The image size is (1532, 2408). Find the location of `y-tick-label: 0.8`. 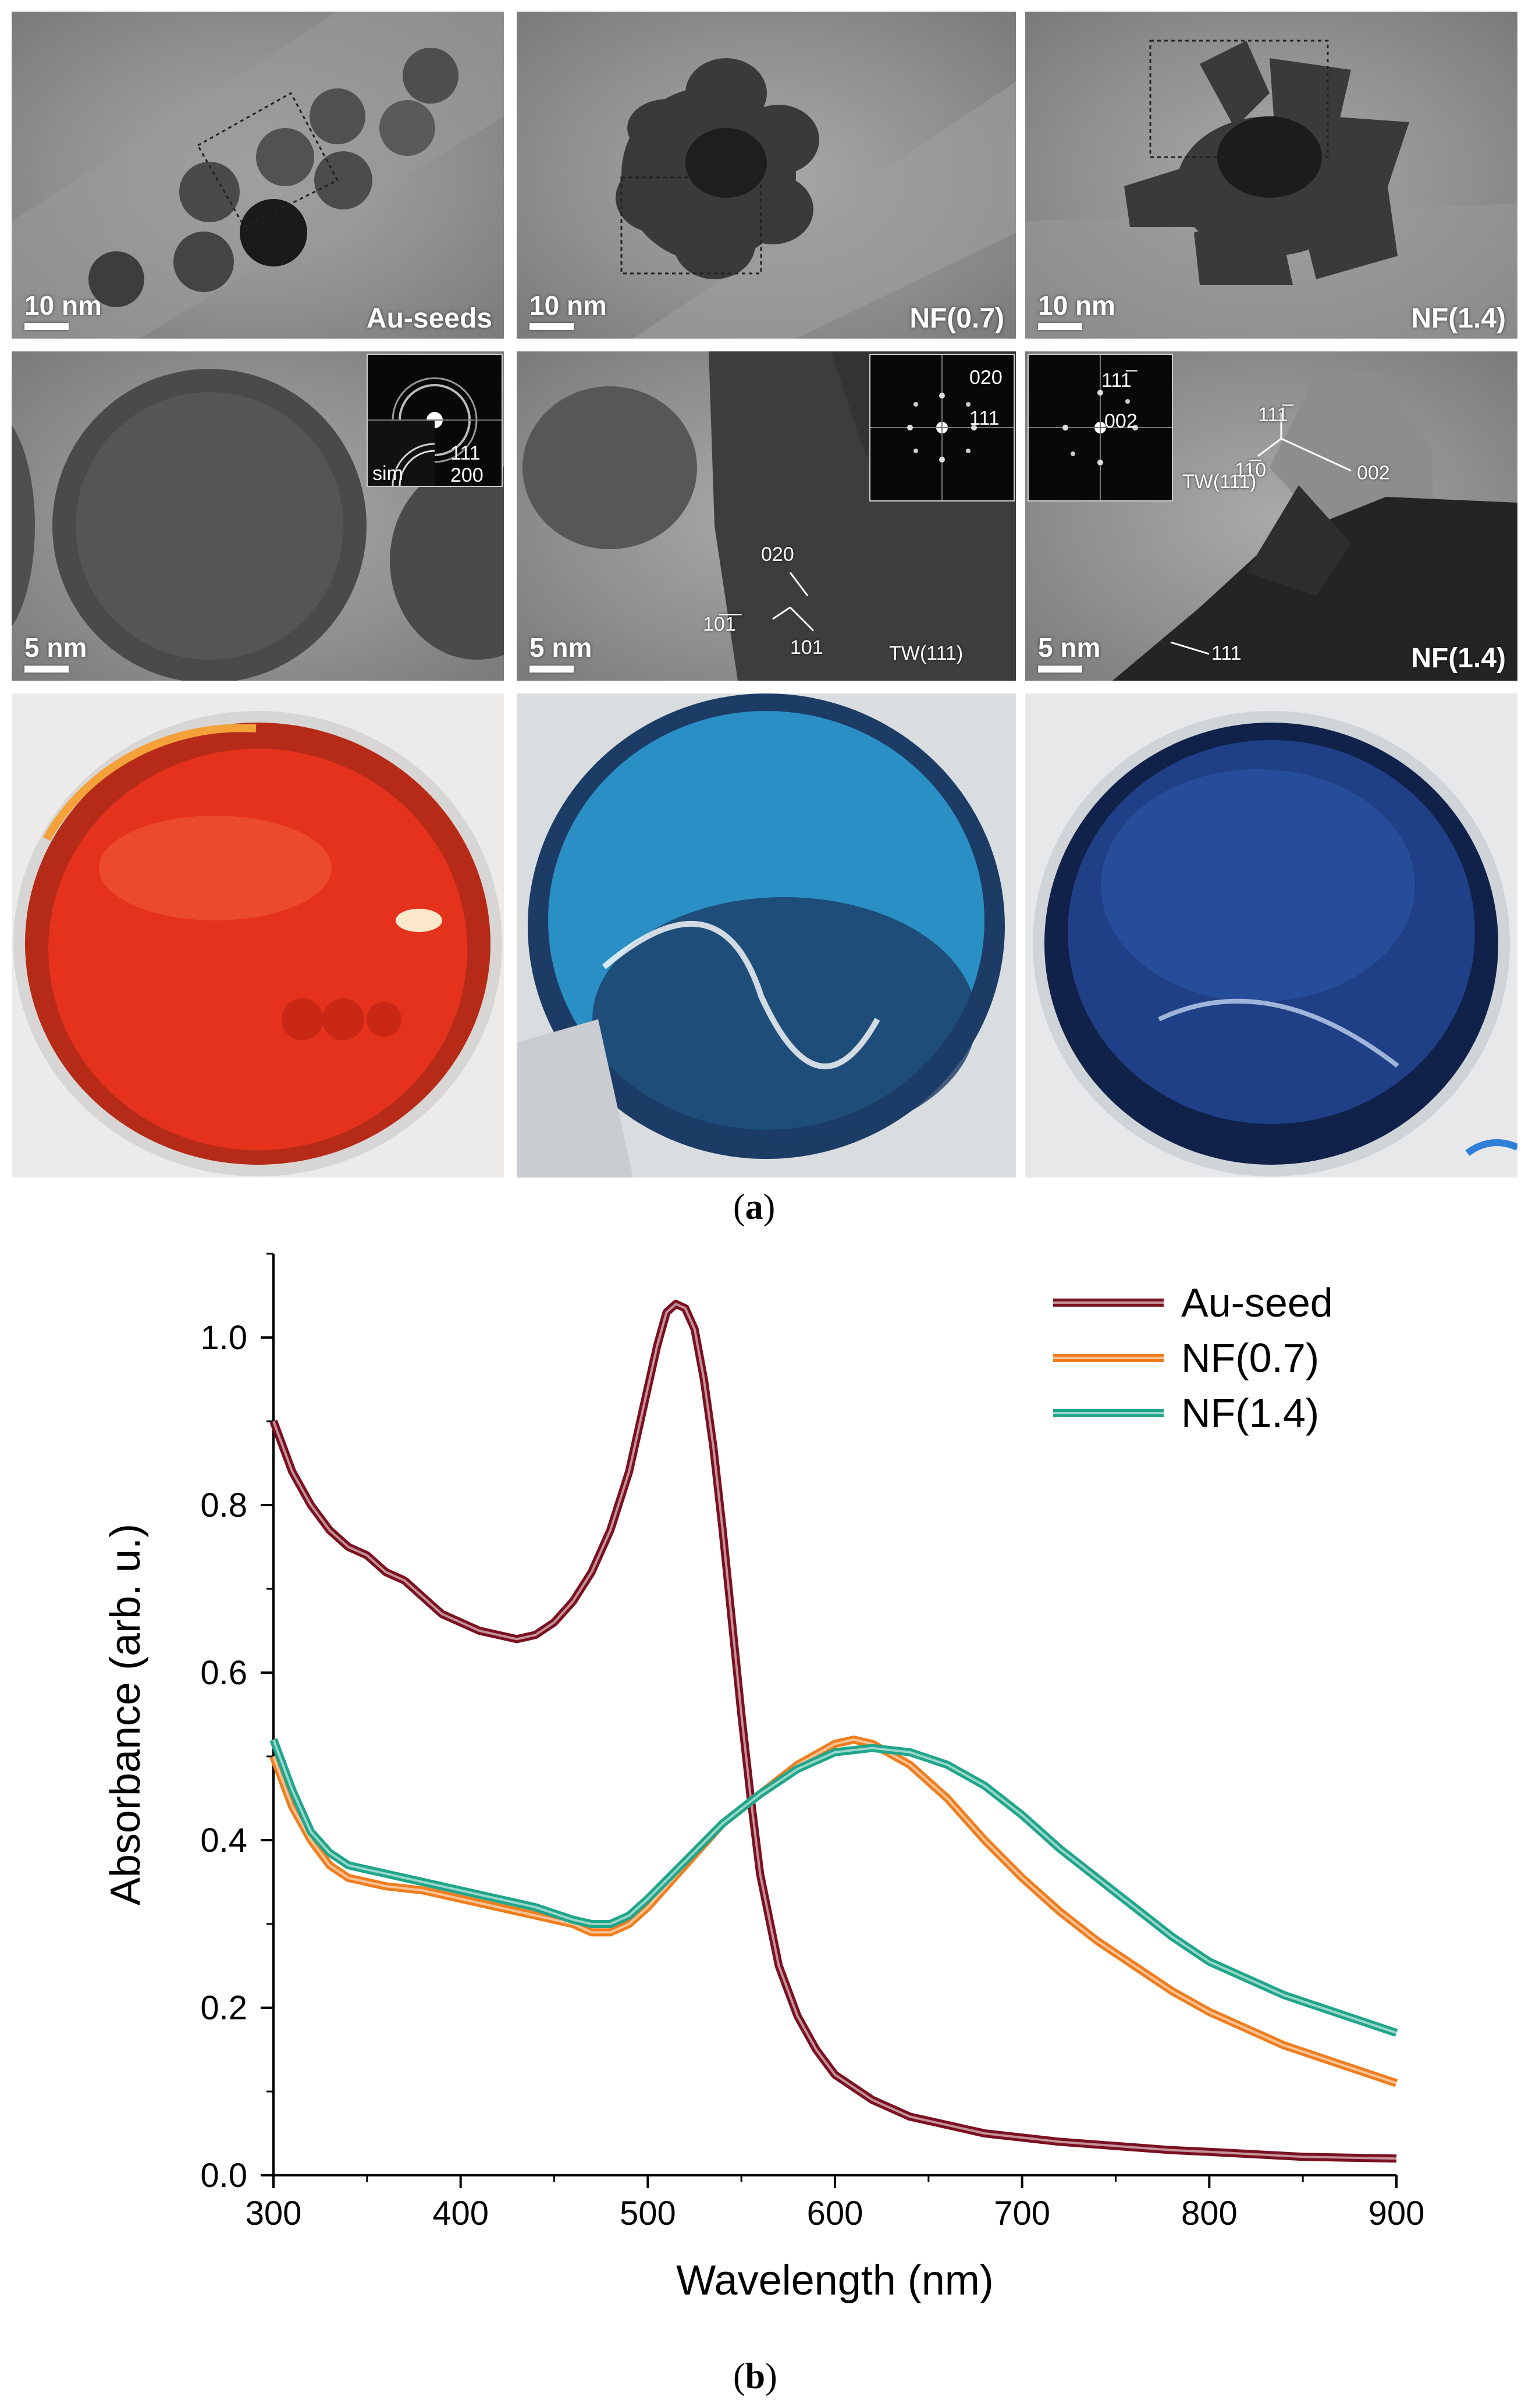

y-tick-label: 0.8 is located at coordinates (223, 1505).